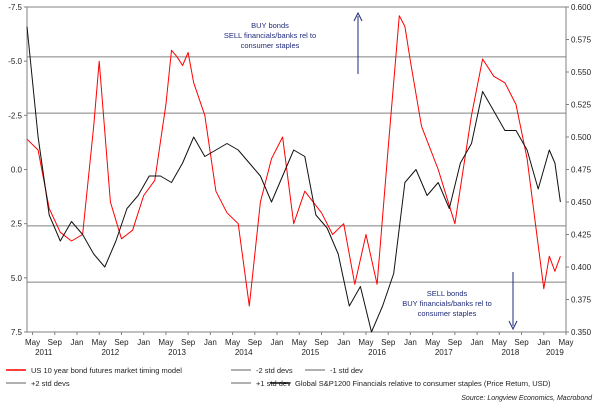 The height and width of the screenshot is (408, 601). I want to click on x-year-label: 2019, so click(555, 352).